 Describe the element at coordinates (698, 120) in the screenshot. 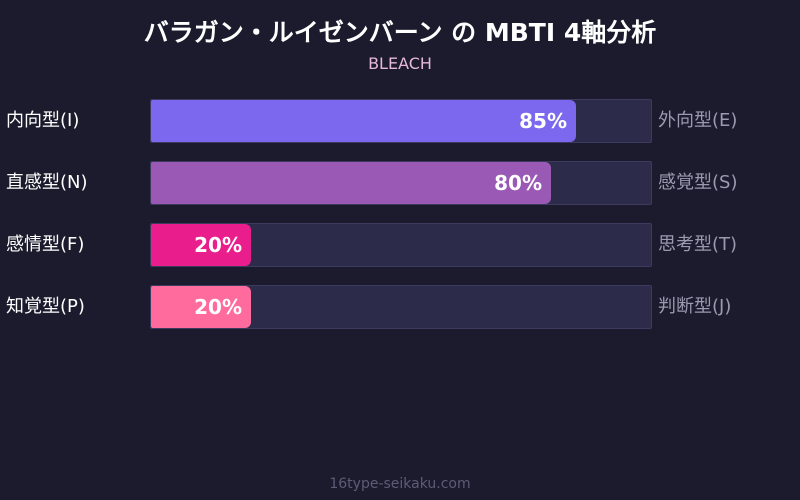

I see `axis-right-label: 外向型(E)` at that location.